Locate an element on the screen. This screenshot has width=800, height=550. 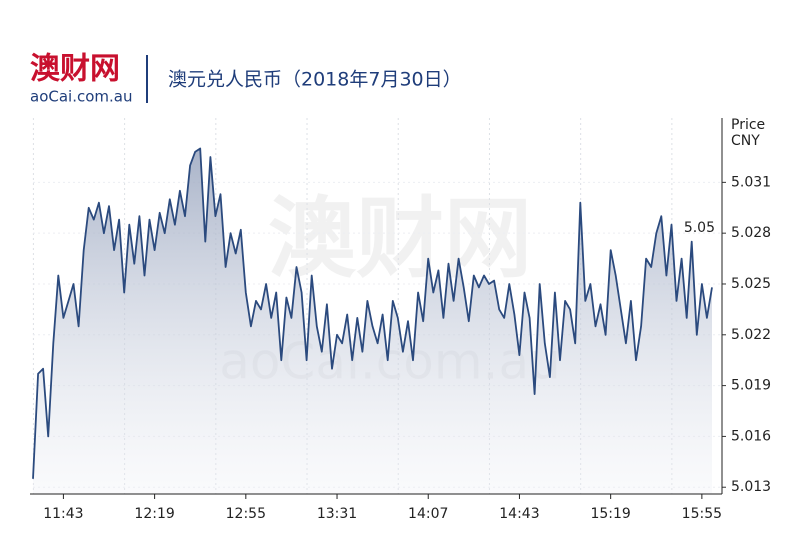
y-tick-label: 5.028 is located at coordinates (751, 233).